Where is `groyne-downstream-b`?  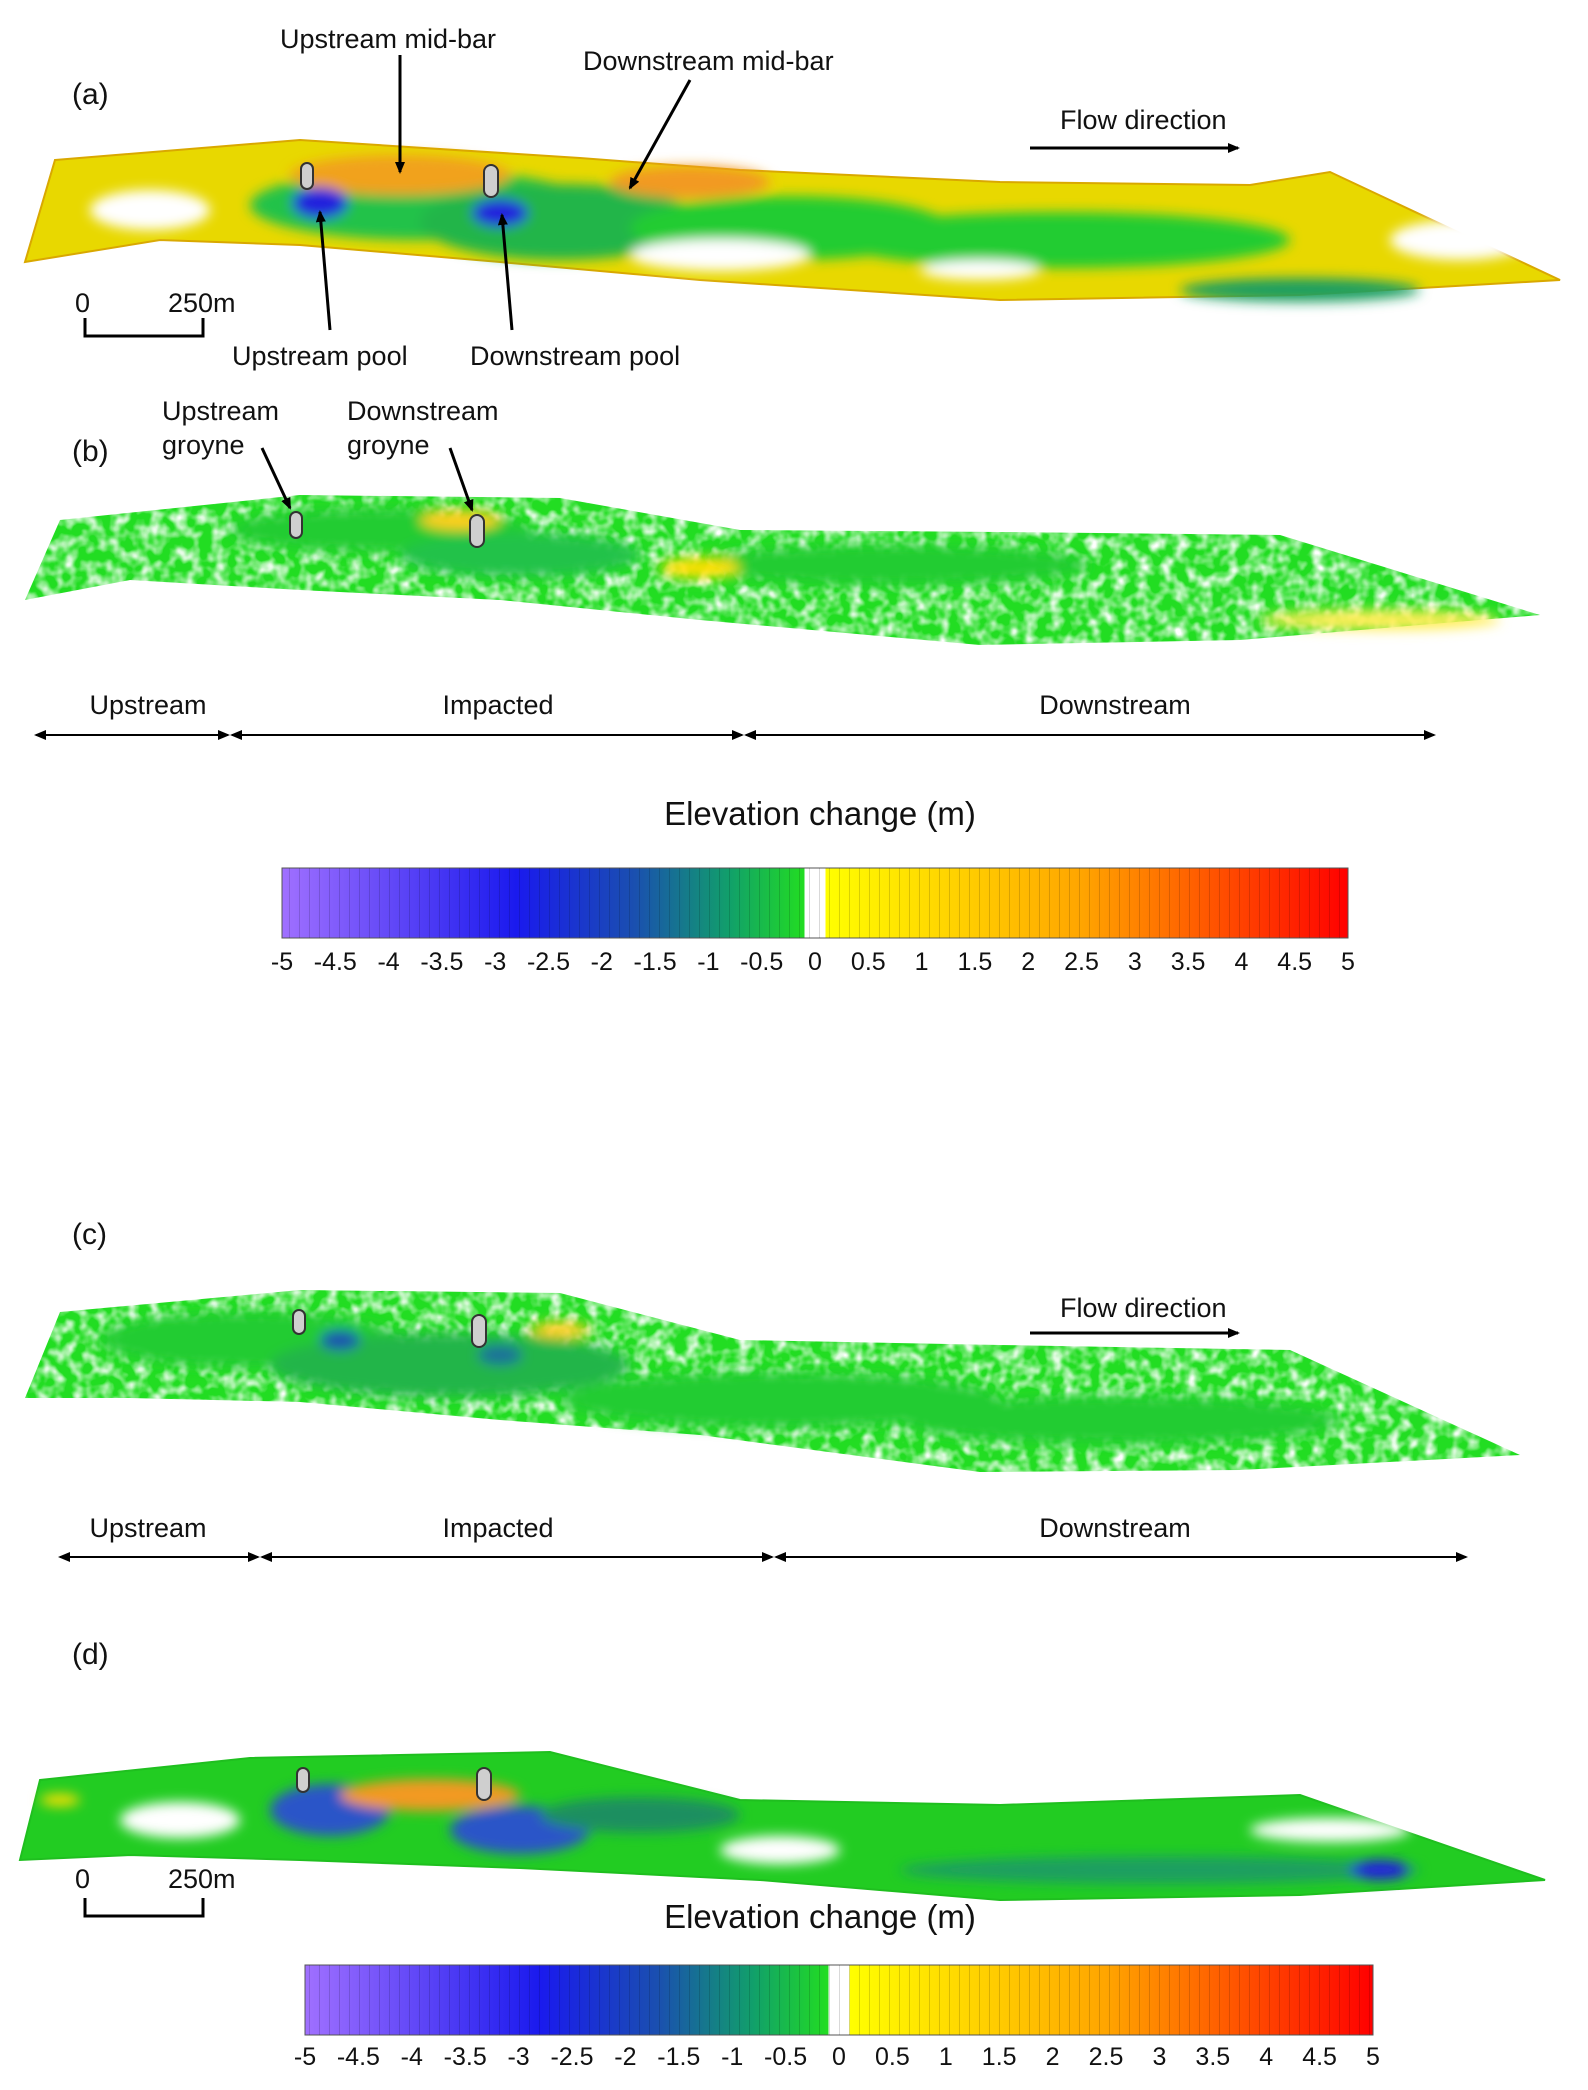
groyne-downstream-b is located at coordinates (477, 531).